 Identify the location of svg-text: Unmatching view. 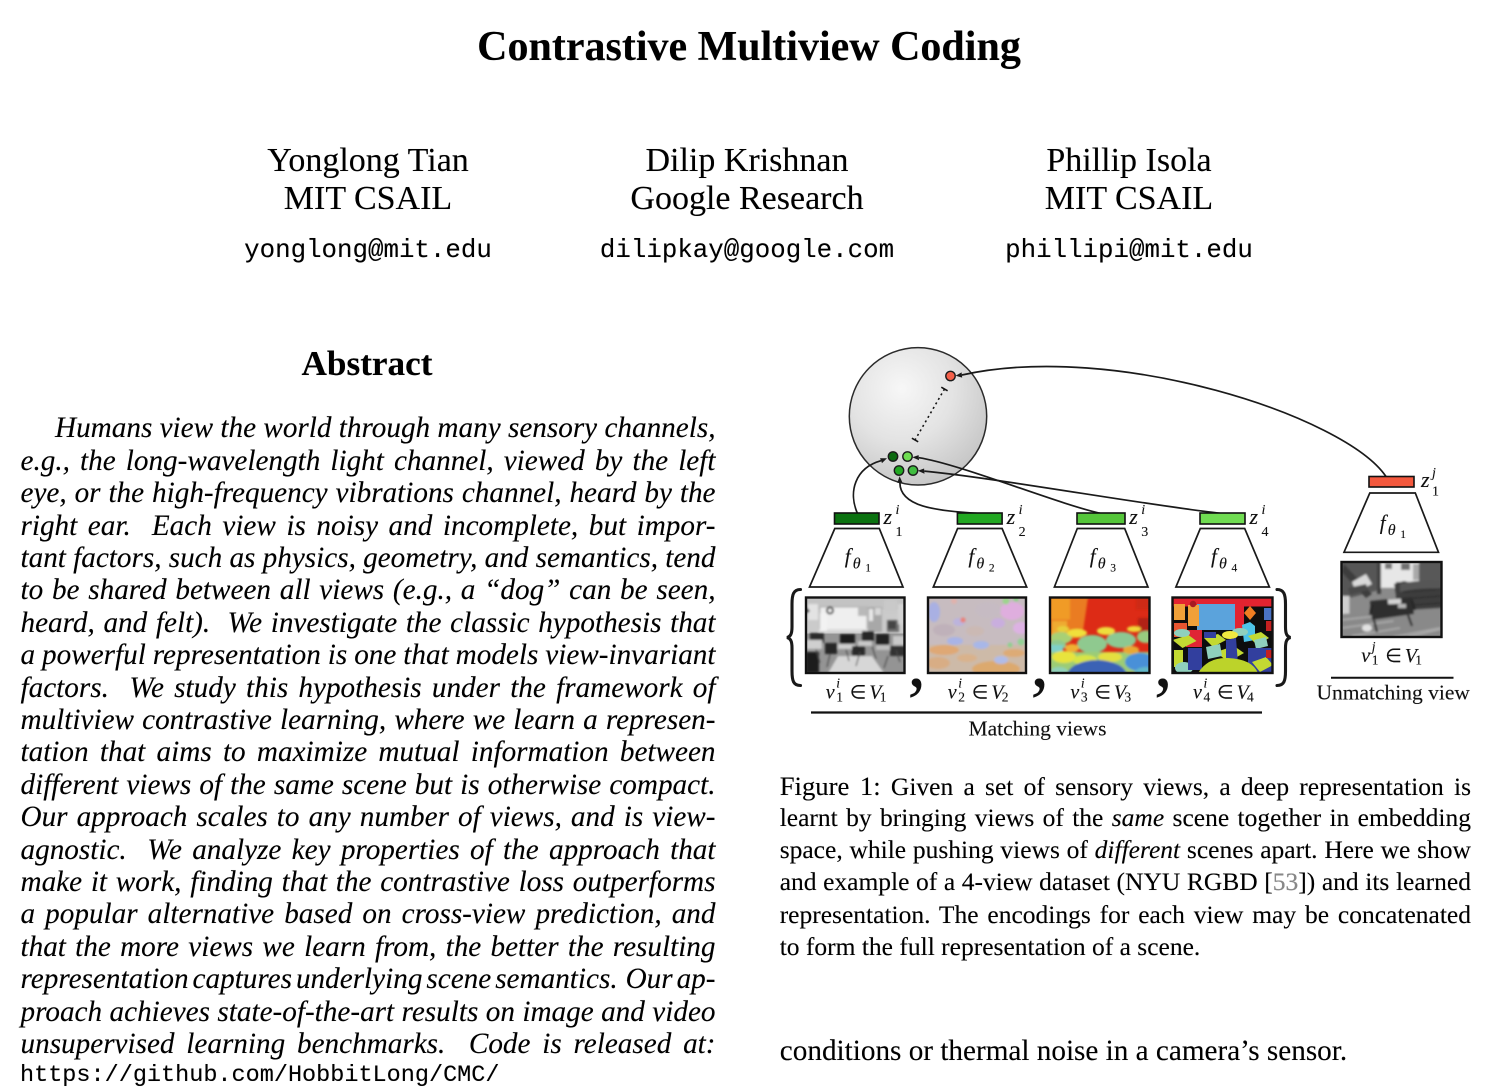
(1394, 693).